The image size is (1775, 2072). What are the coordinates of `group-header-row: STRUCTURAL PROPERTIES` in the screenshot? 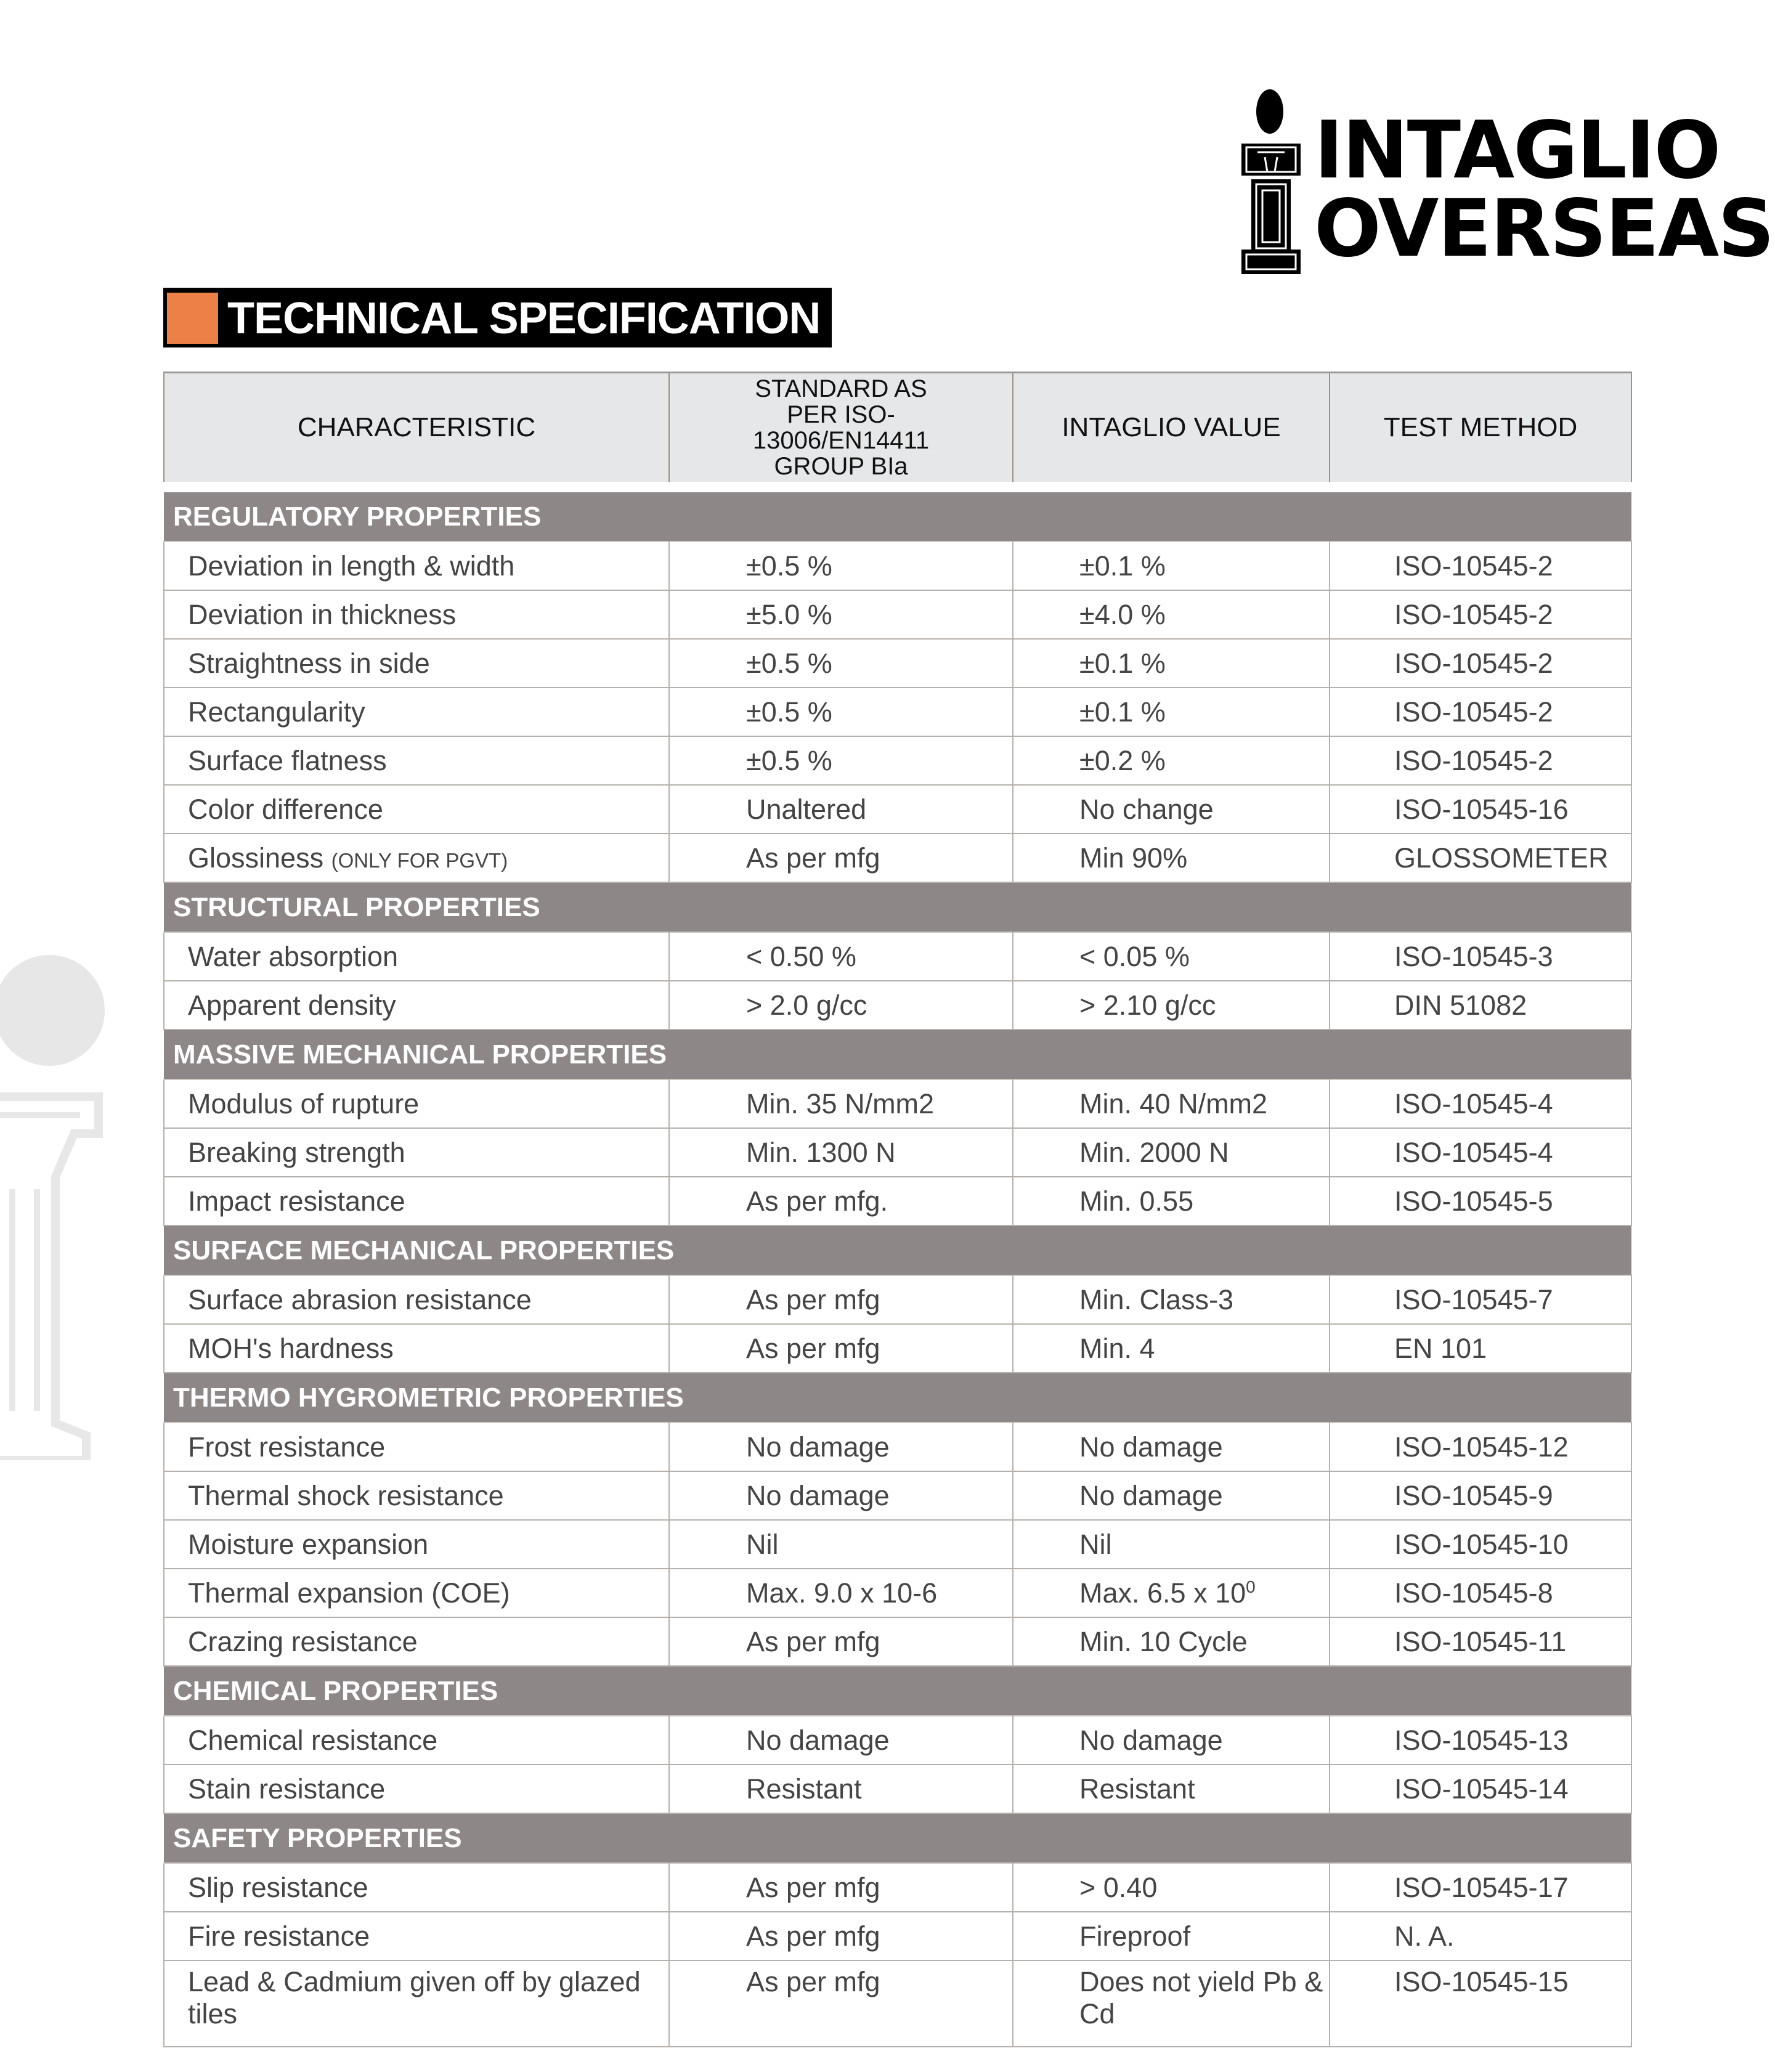 It's located at (897, 907).